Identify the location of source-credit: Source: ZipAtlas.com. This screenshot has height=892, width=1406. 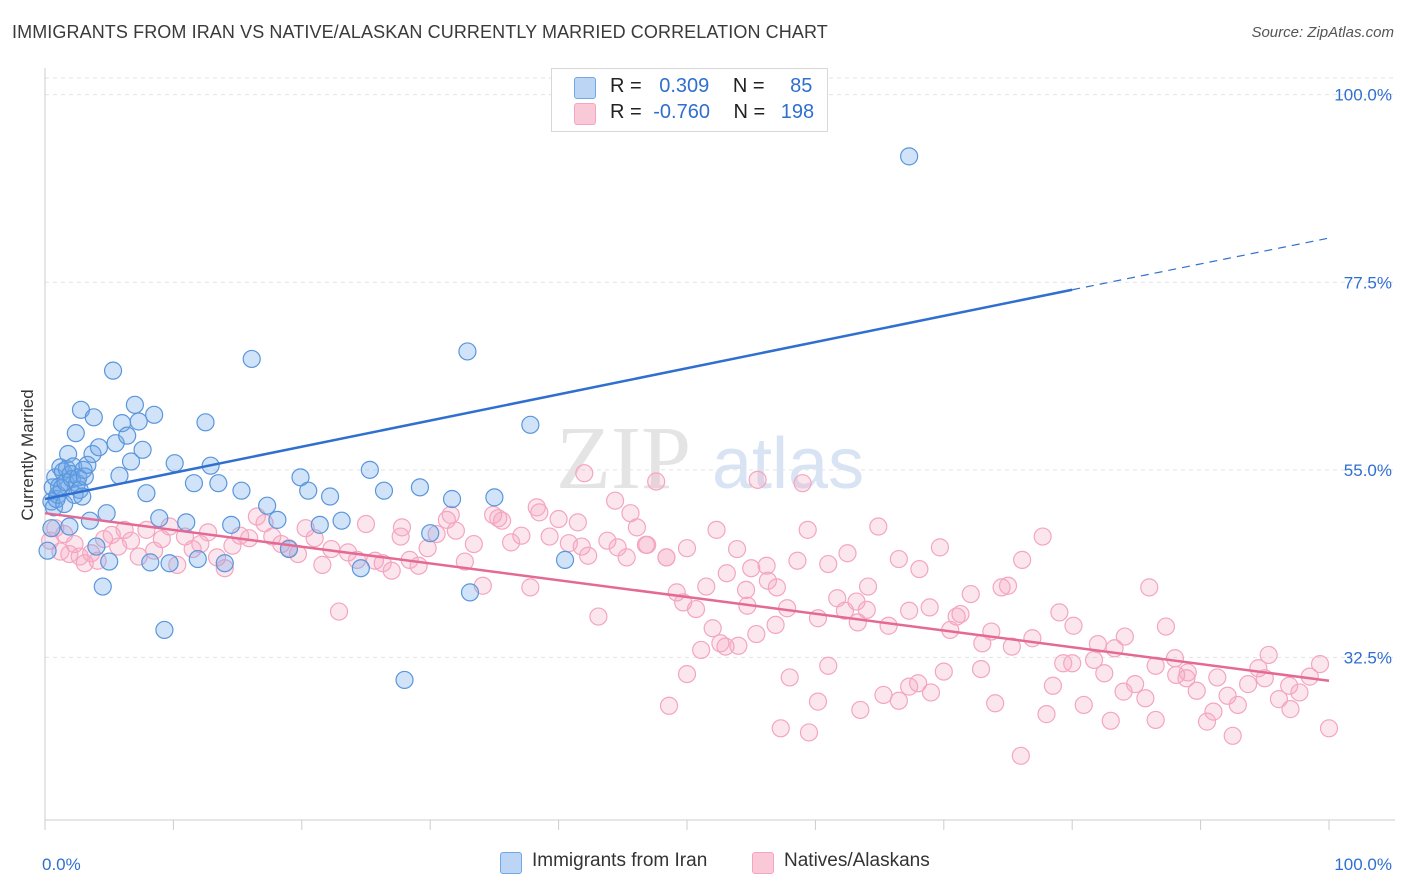
(1322, 32).